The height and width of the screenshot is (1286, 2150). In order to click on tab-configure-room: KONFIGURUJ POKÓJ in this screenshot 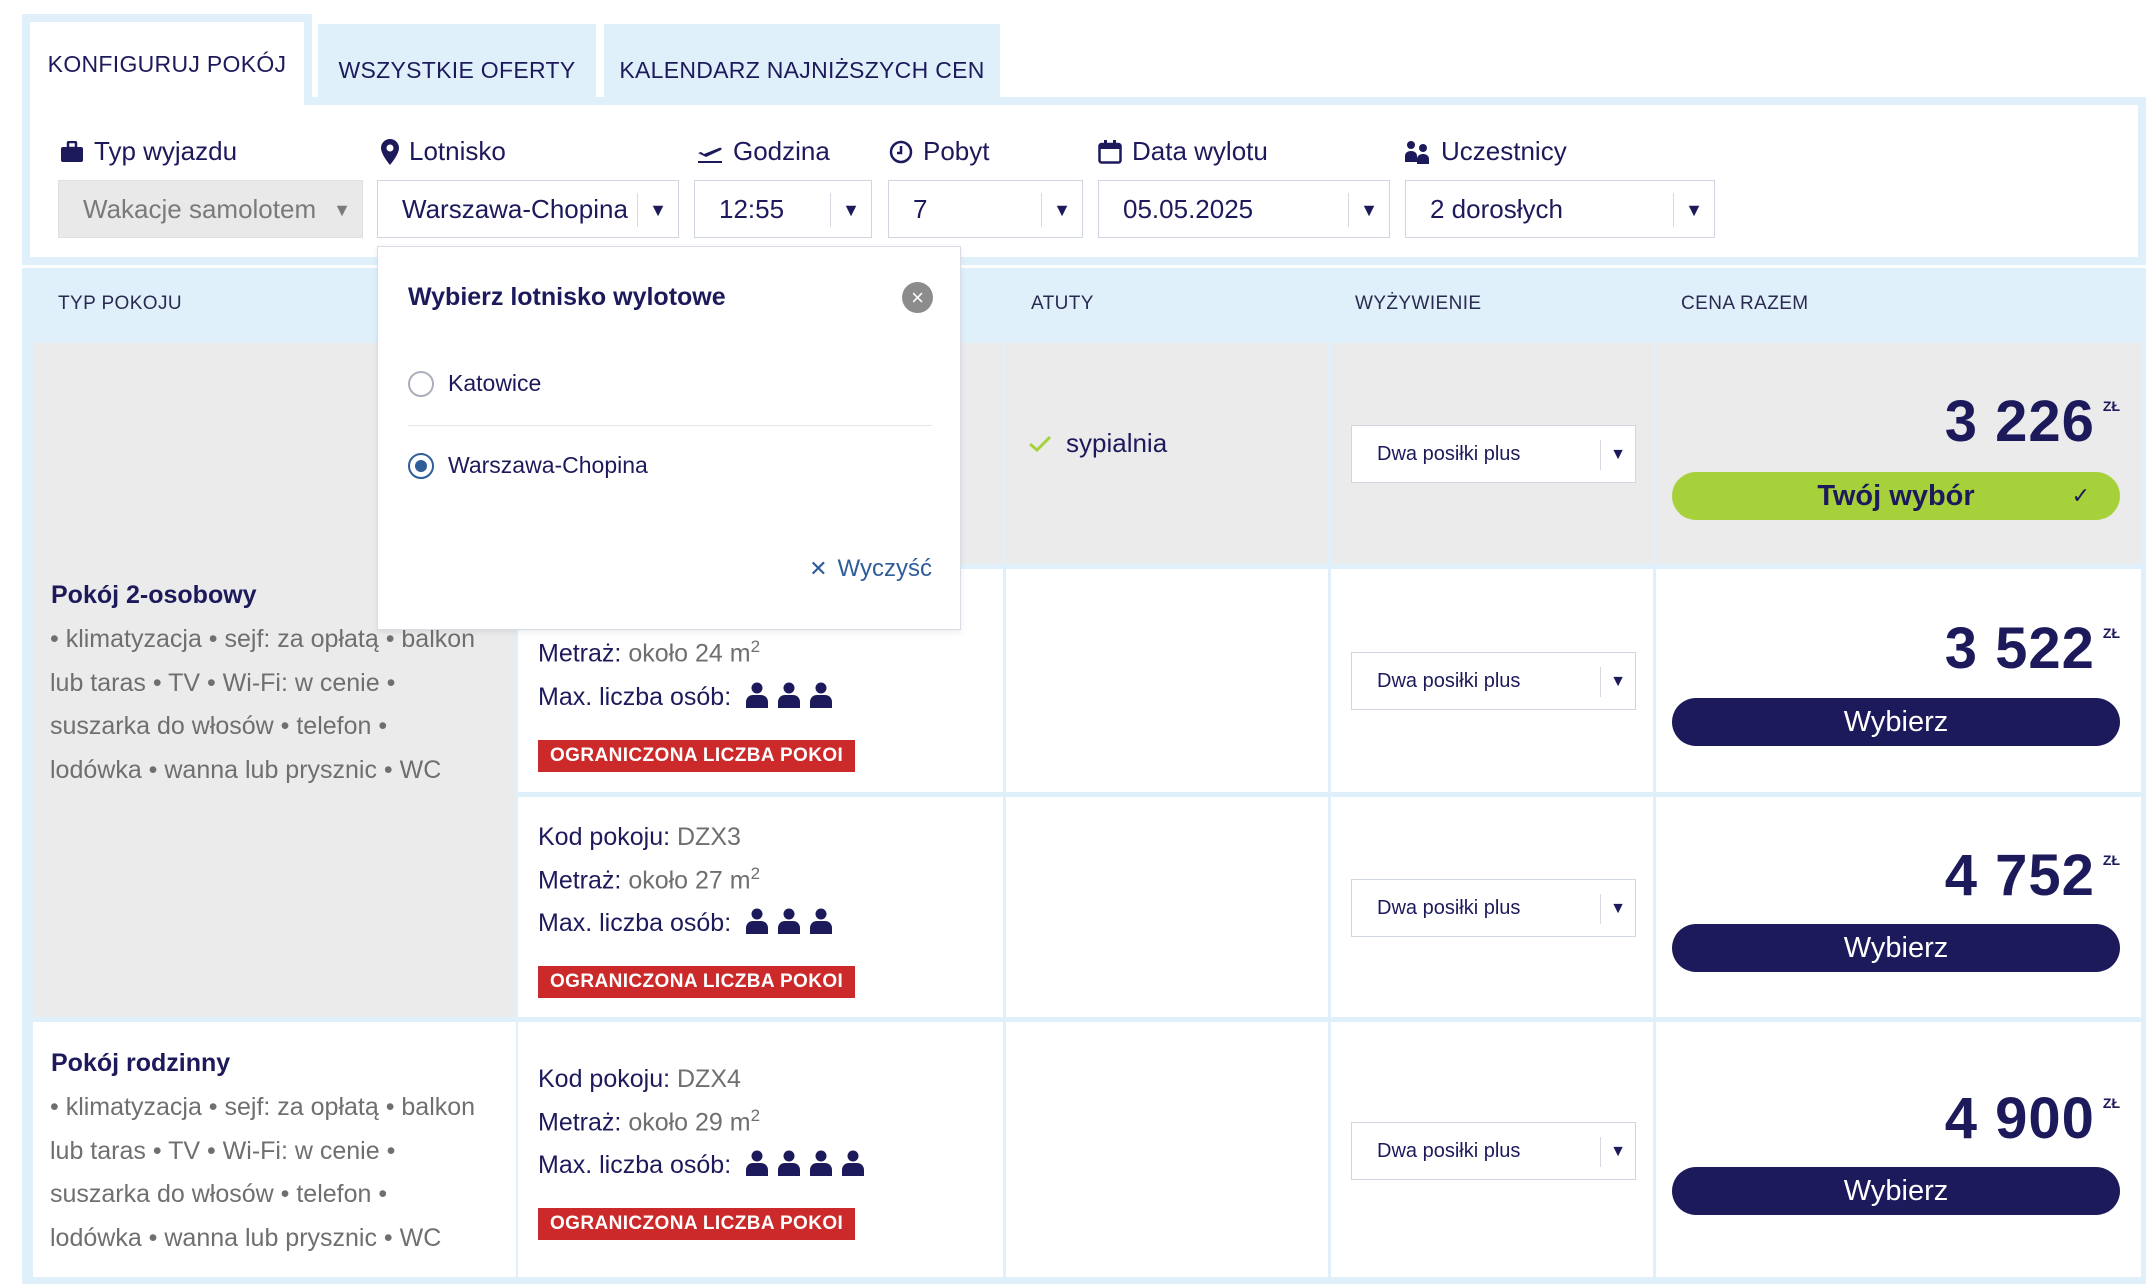, I will do `click(167, 60)`.